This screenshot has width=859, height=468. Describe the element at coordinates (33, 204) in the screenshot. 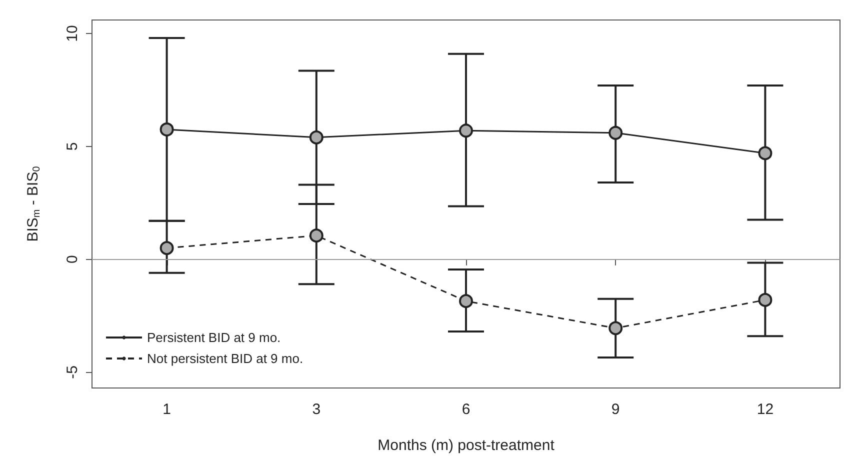

I see `y-axis-title: BISm - BIS0` at that location.